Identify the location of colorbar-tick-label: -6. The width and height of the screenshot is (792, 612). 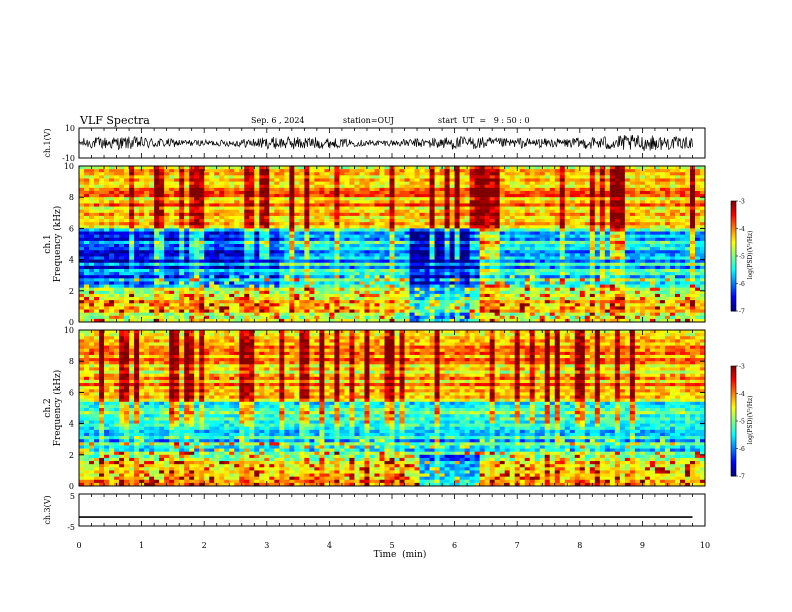
(742, 449).